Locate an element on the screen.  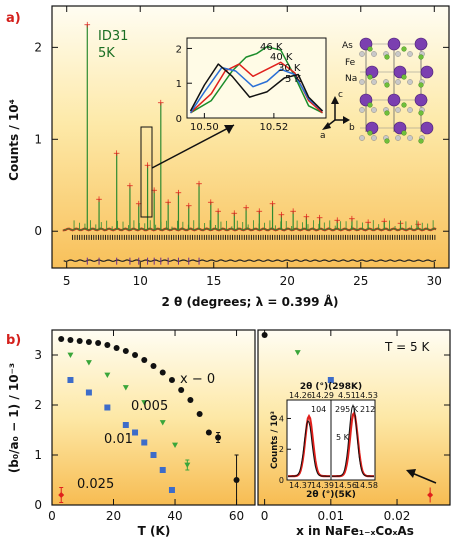
inset-series-label: 46 K is located at coordinates (271, 47).